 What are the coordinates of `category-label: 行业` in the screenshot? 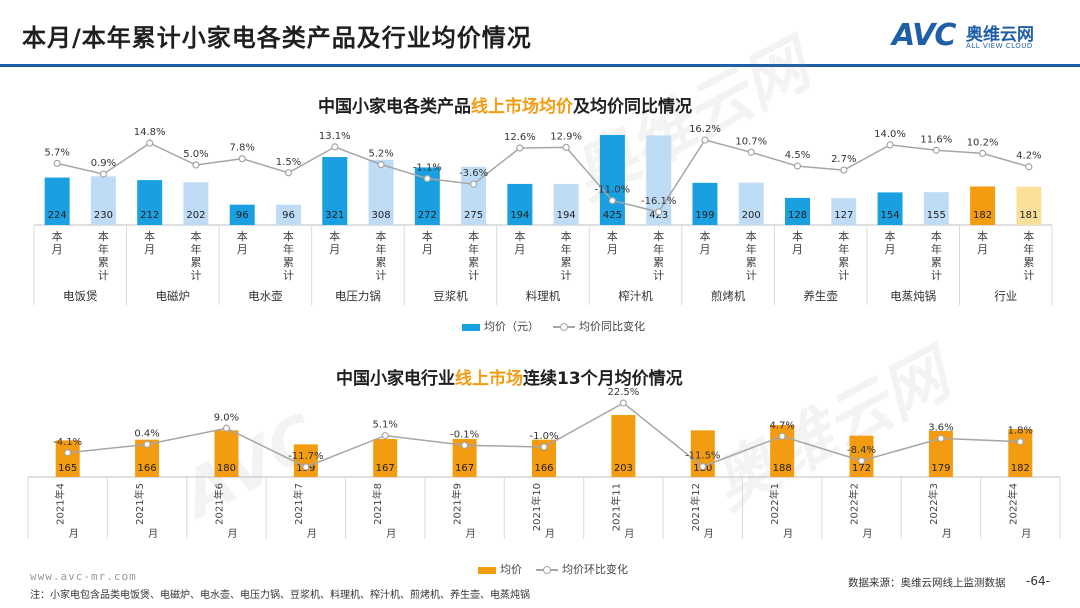 It's located at (1005, 296).